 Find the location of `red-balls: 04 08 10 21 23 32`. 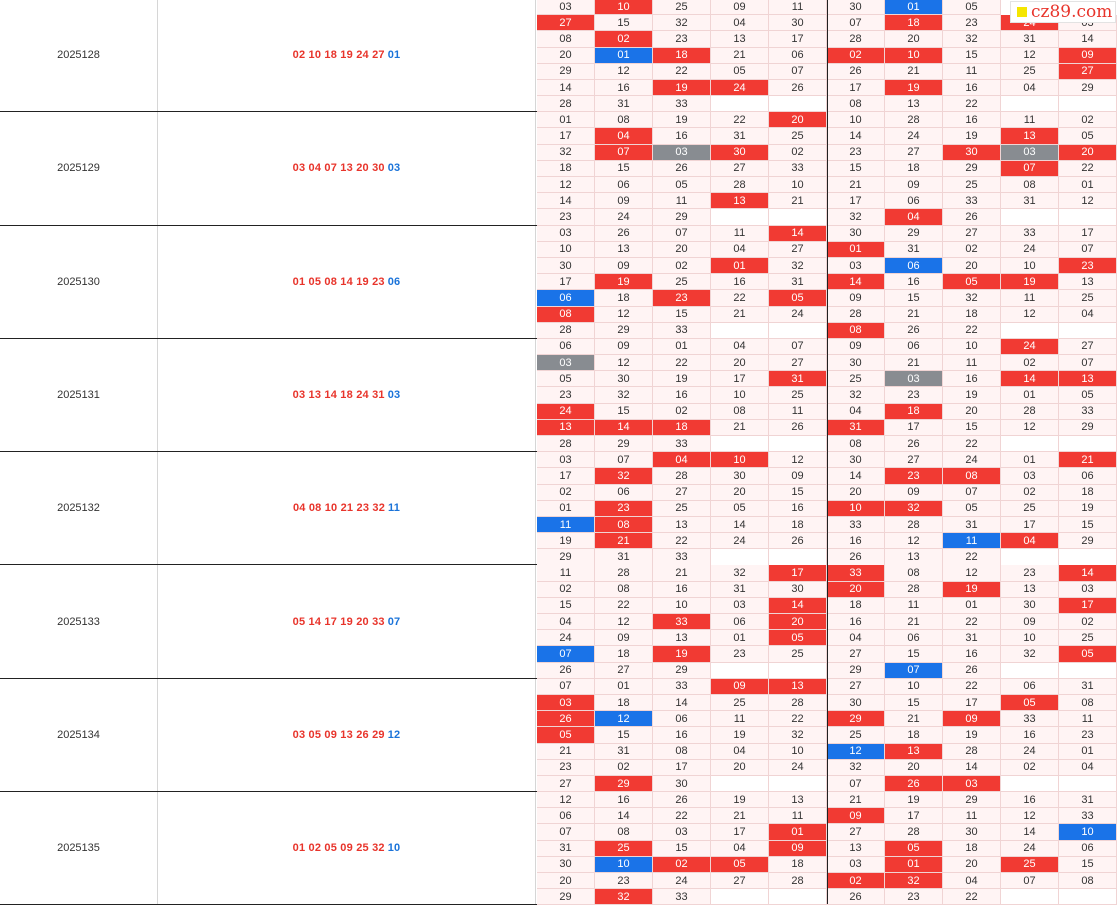

red-balls: 04 08 10 21 23 32 is located at coordinates (339, 508).